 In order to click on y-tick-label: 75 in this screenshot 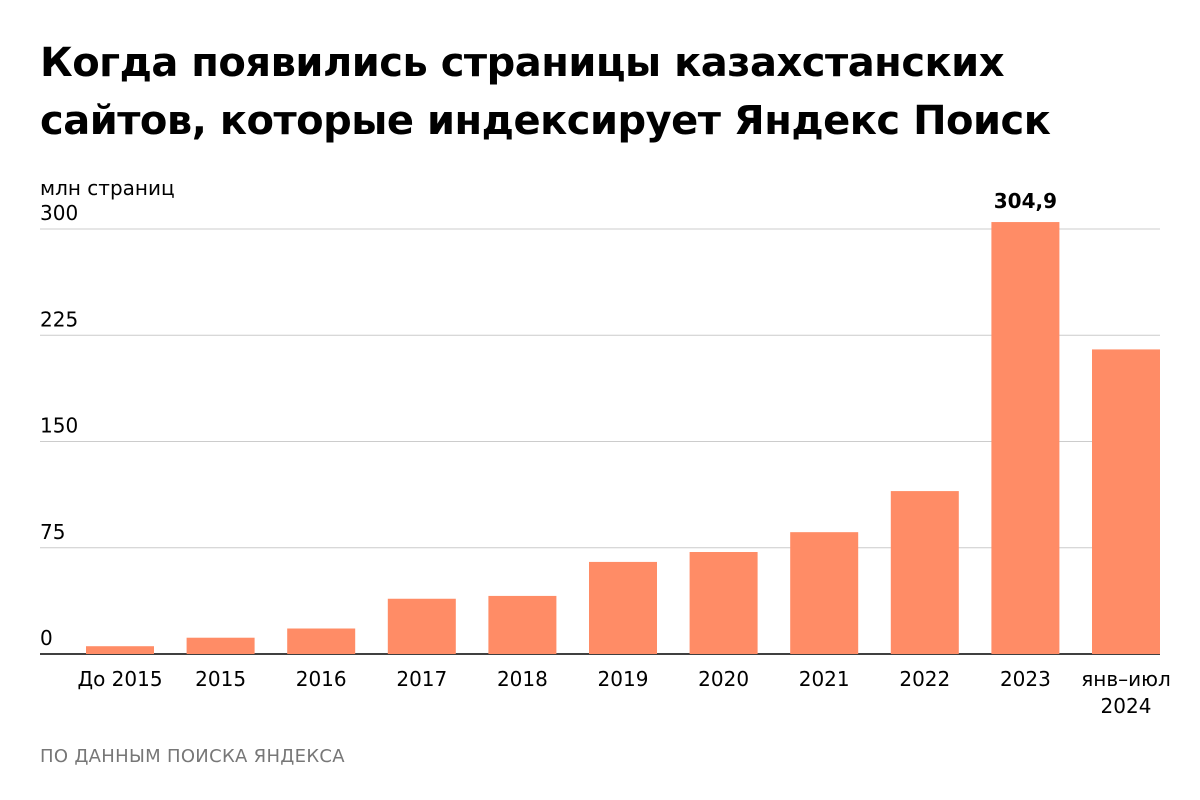, I will do `click(52, 532)`.